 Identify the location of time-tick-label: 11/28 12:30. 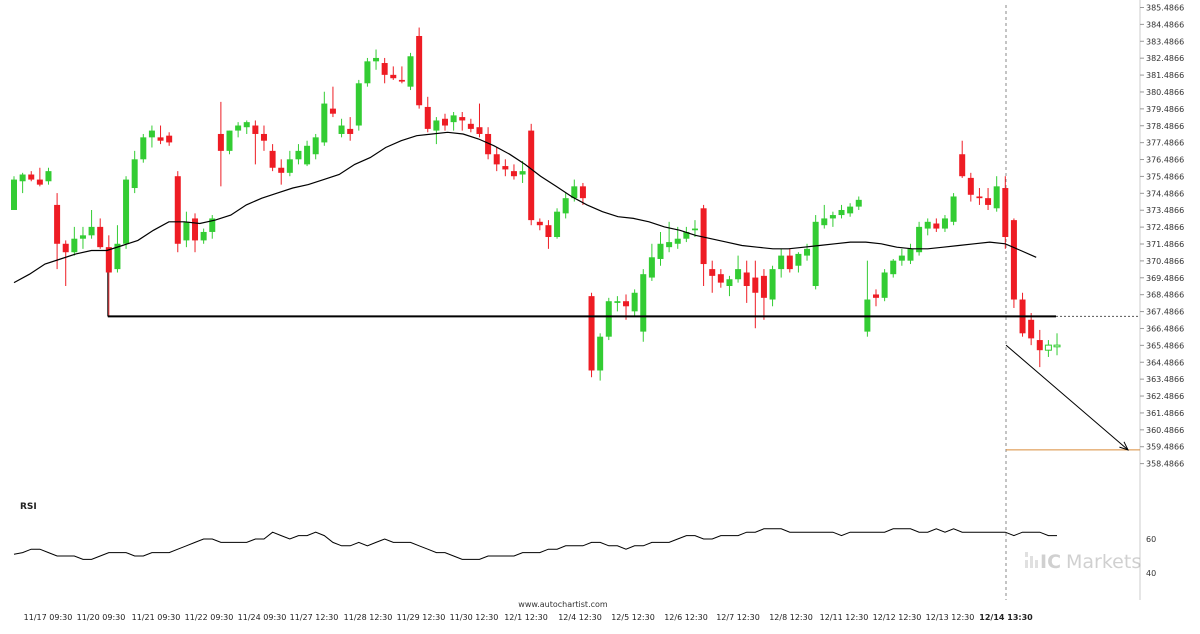
(368, 617).